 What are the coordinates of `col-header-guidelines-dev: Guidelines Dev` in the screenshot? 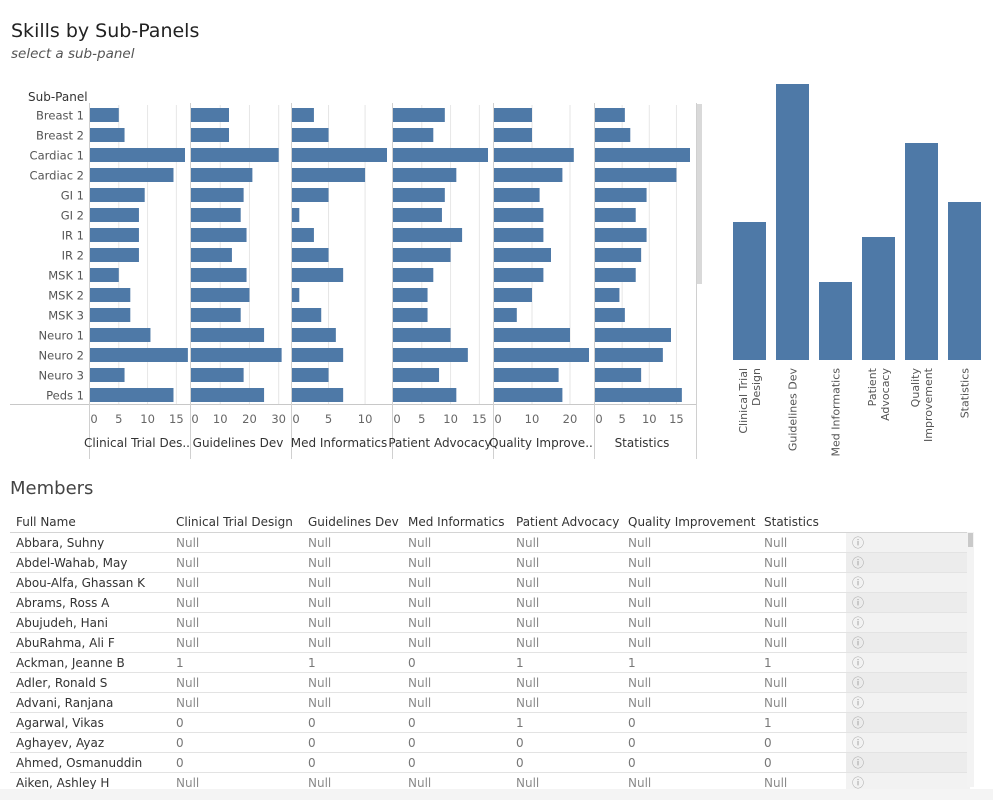 It's located at (352, 522).